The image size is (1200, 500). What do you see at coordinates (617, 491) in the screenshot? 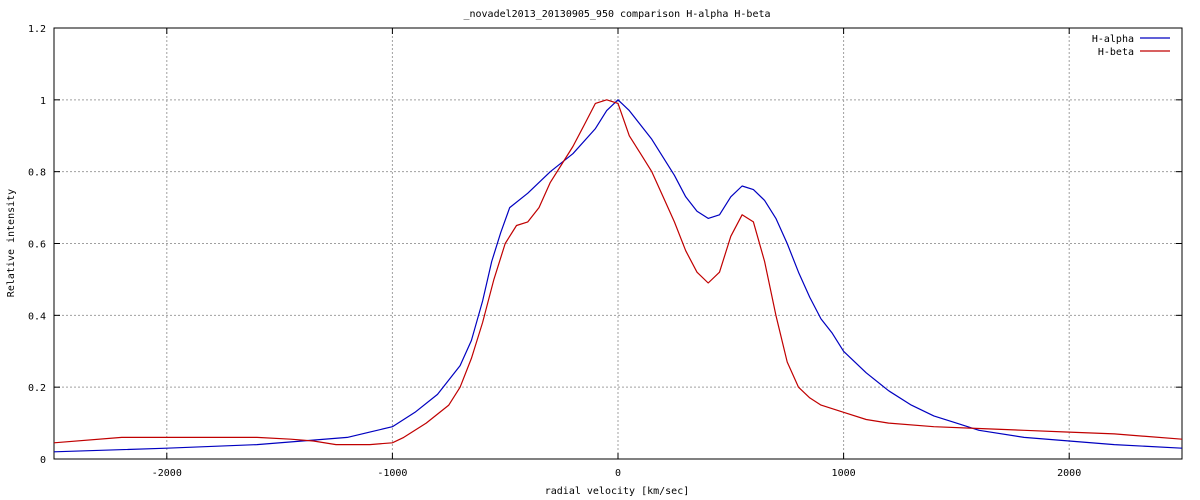
I see `x-axis-label: radial velocity [km/sec]` at bounding box center [617, 491].